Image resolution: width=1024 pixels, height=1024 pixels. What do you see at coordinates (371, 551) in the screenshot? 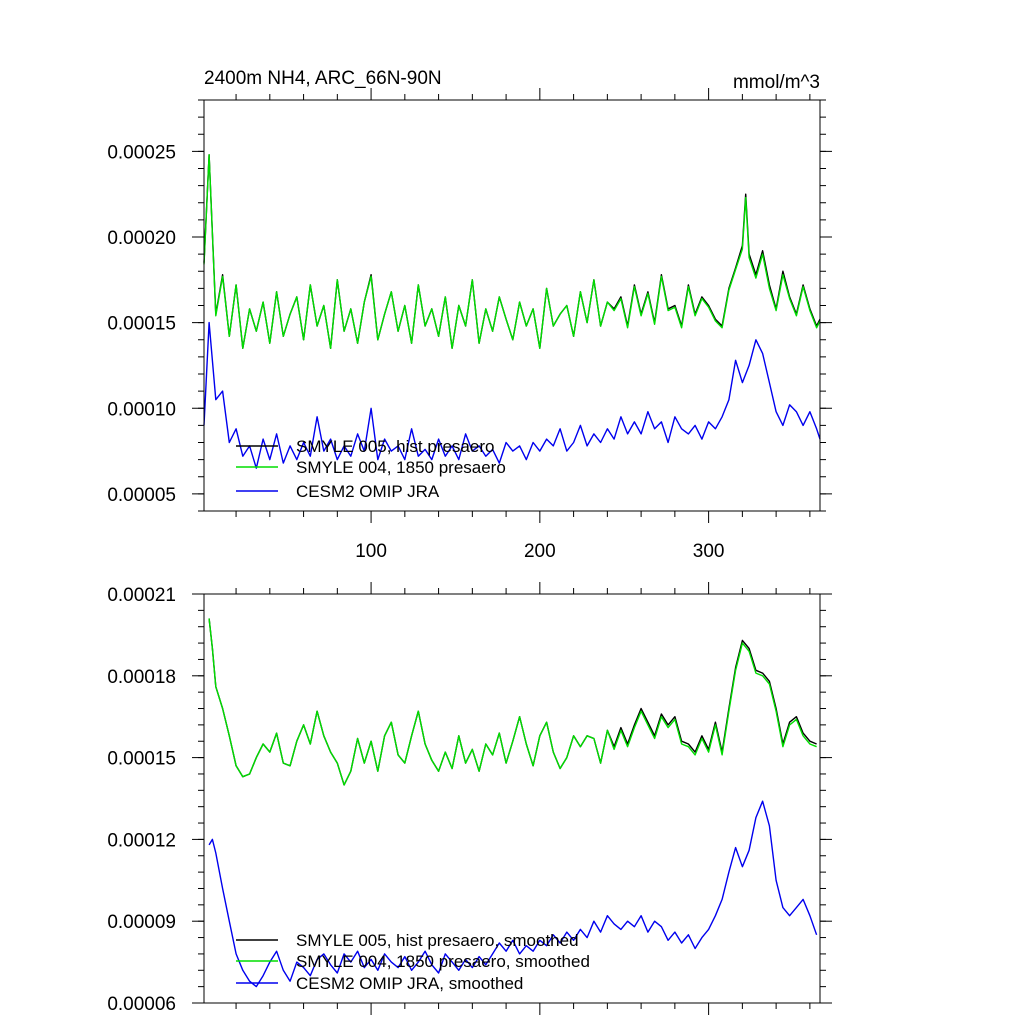
I see `top-x-tick-label: 100` at bounding box center [371, 551].